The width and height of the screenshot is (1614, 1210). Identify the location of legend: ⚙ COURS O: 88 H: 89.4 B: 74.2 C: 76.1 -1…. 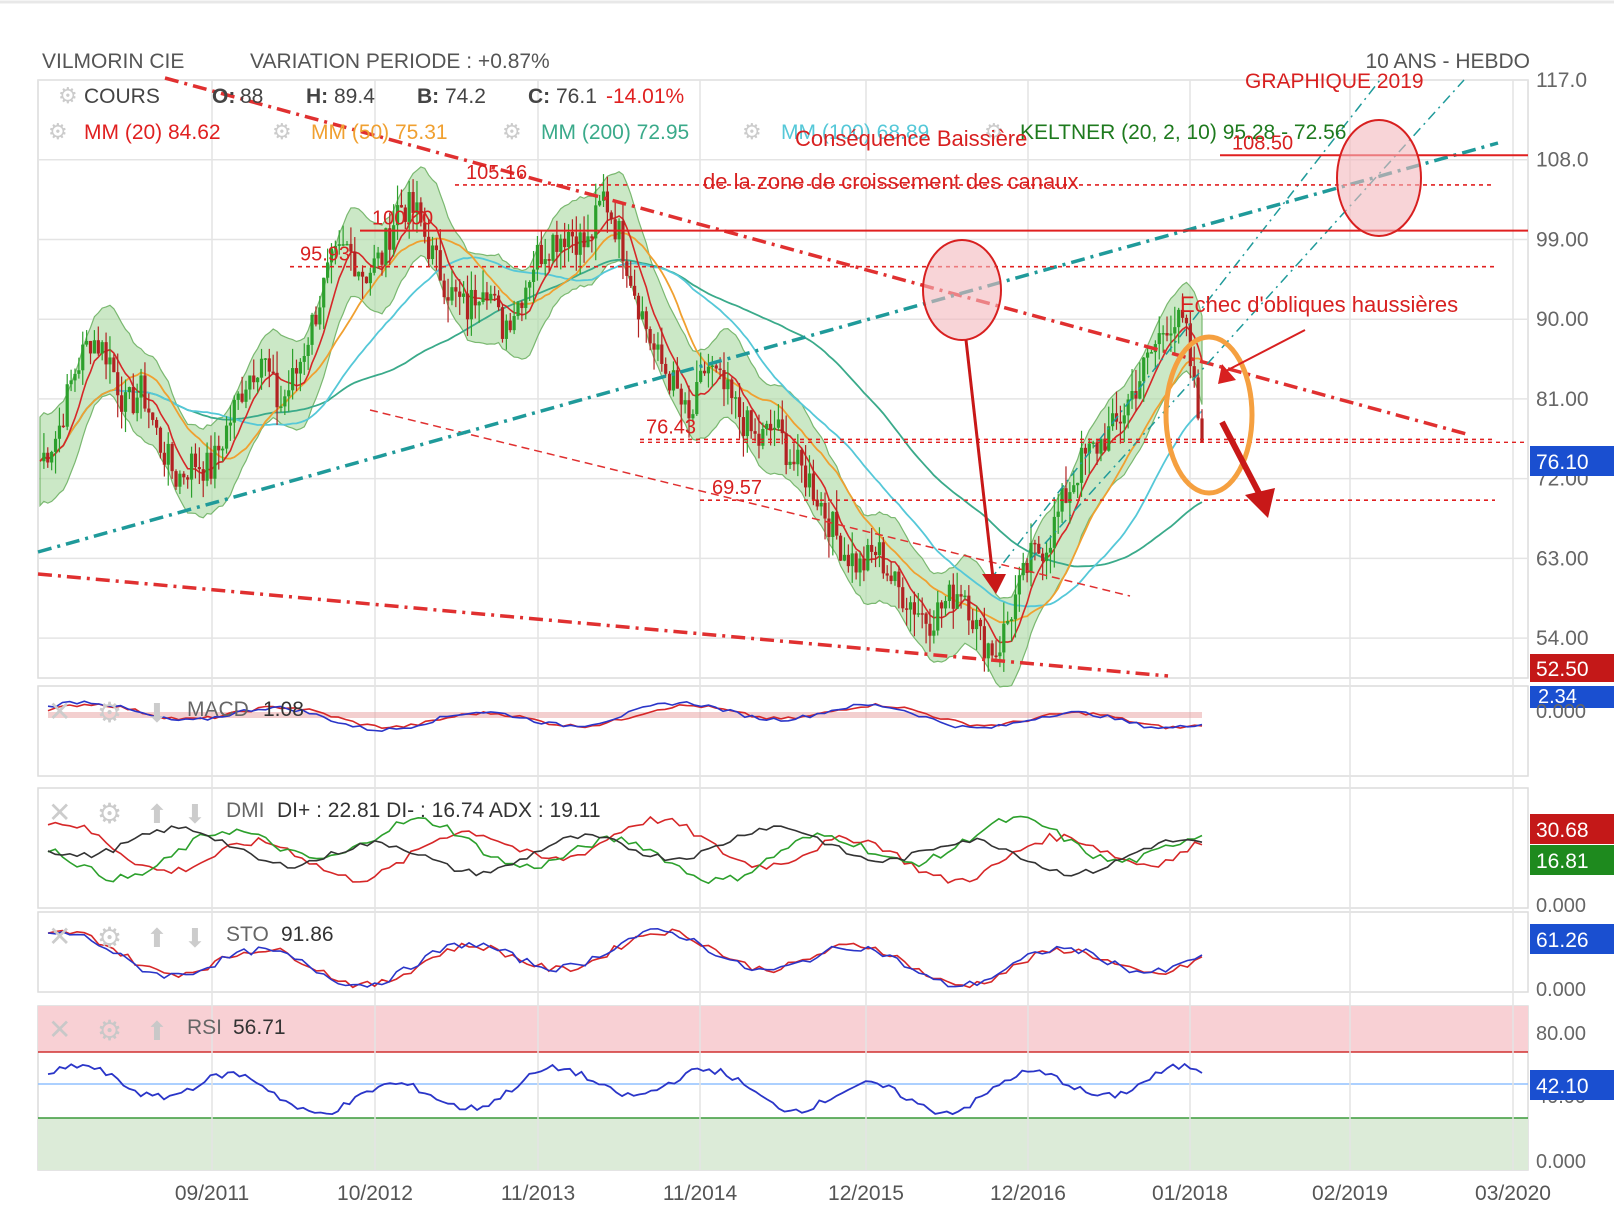
(697, 113).